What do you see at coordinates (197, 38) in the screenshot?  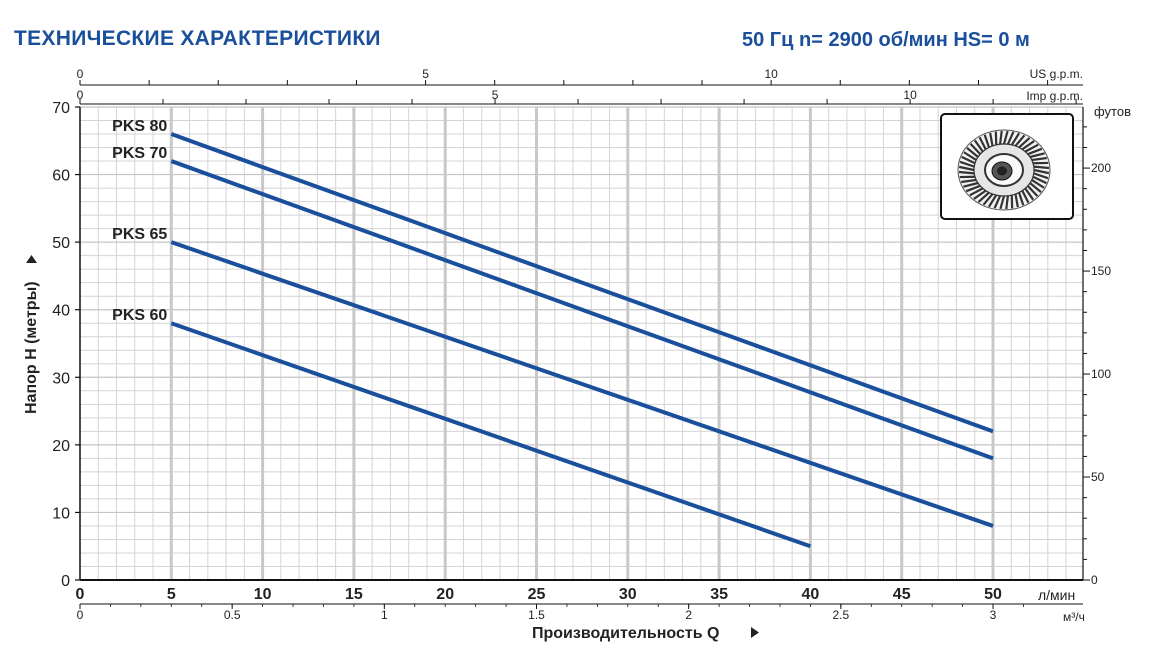 I see `page-title: ТЕХНИЧЕСКИЕ ХАРАКТЕРИСТИКИ` at bounding box center [197, 38].